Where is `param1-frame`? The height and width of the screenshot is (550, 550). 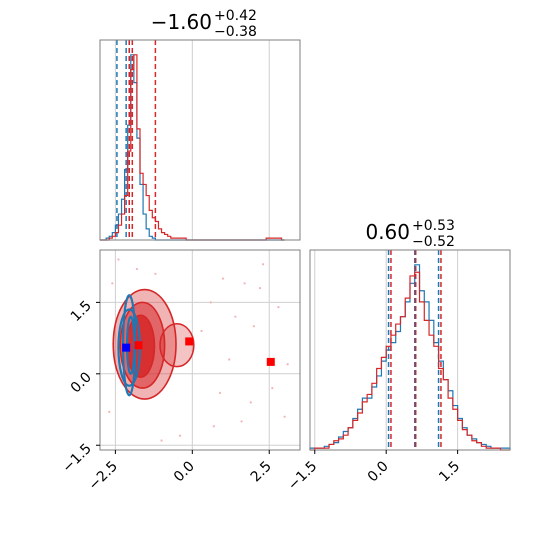
param1-frame is located at coordinates (200, 140).